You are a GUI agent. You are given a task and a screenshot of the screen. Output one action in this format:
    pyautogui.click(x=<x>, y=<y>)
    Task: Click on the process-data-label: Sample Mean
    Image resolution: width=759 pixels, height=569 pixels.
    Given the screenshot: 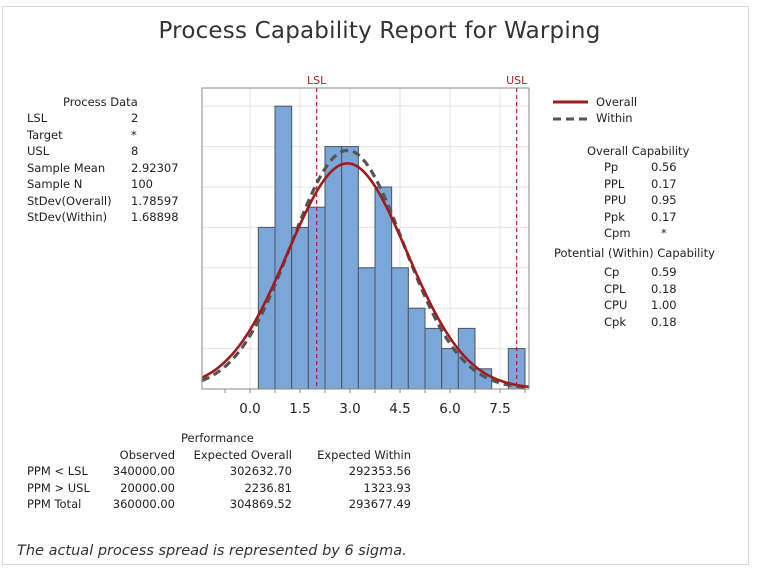 What is the action you would take?
    pyautogui.click(x=66, y=167)
    